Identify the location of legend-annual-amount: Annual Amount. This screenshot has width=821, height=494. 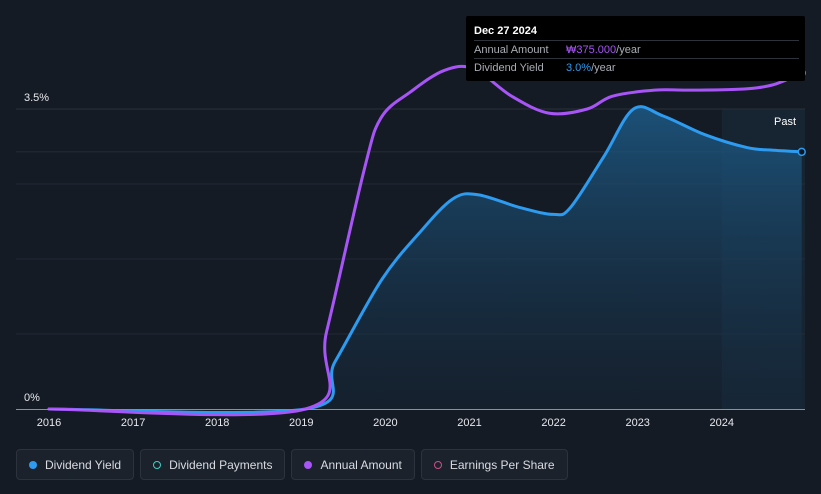
(353, 464).